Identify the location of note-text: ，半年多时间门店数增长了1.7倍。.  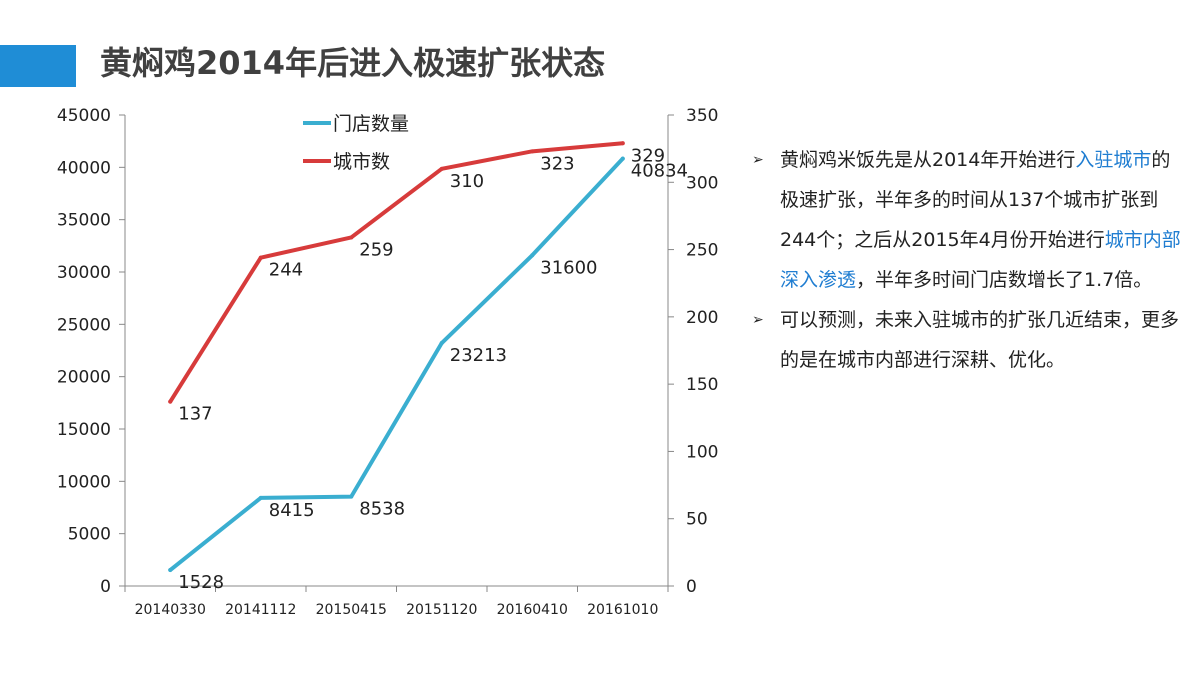
(1004, 280).